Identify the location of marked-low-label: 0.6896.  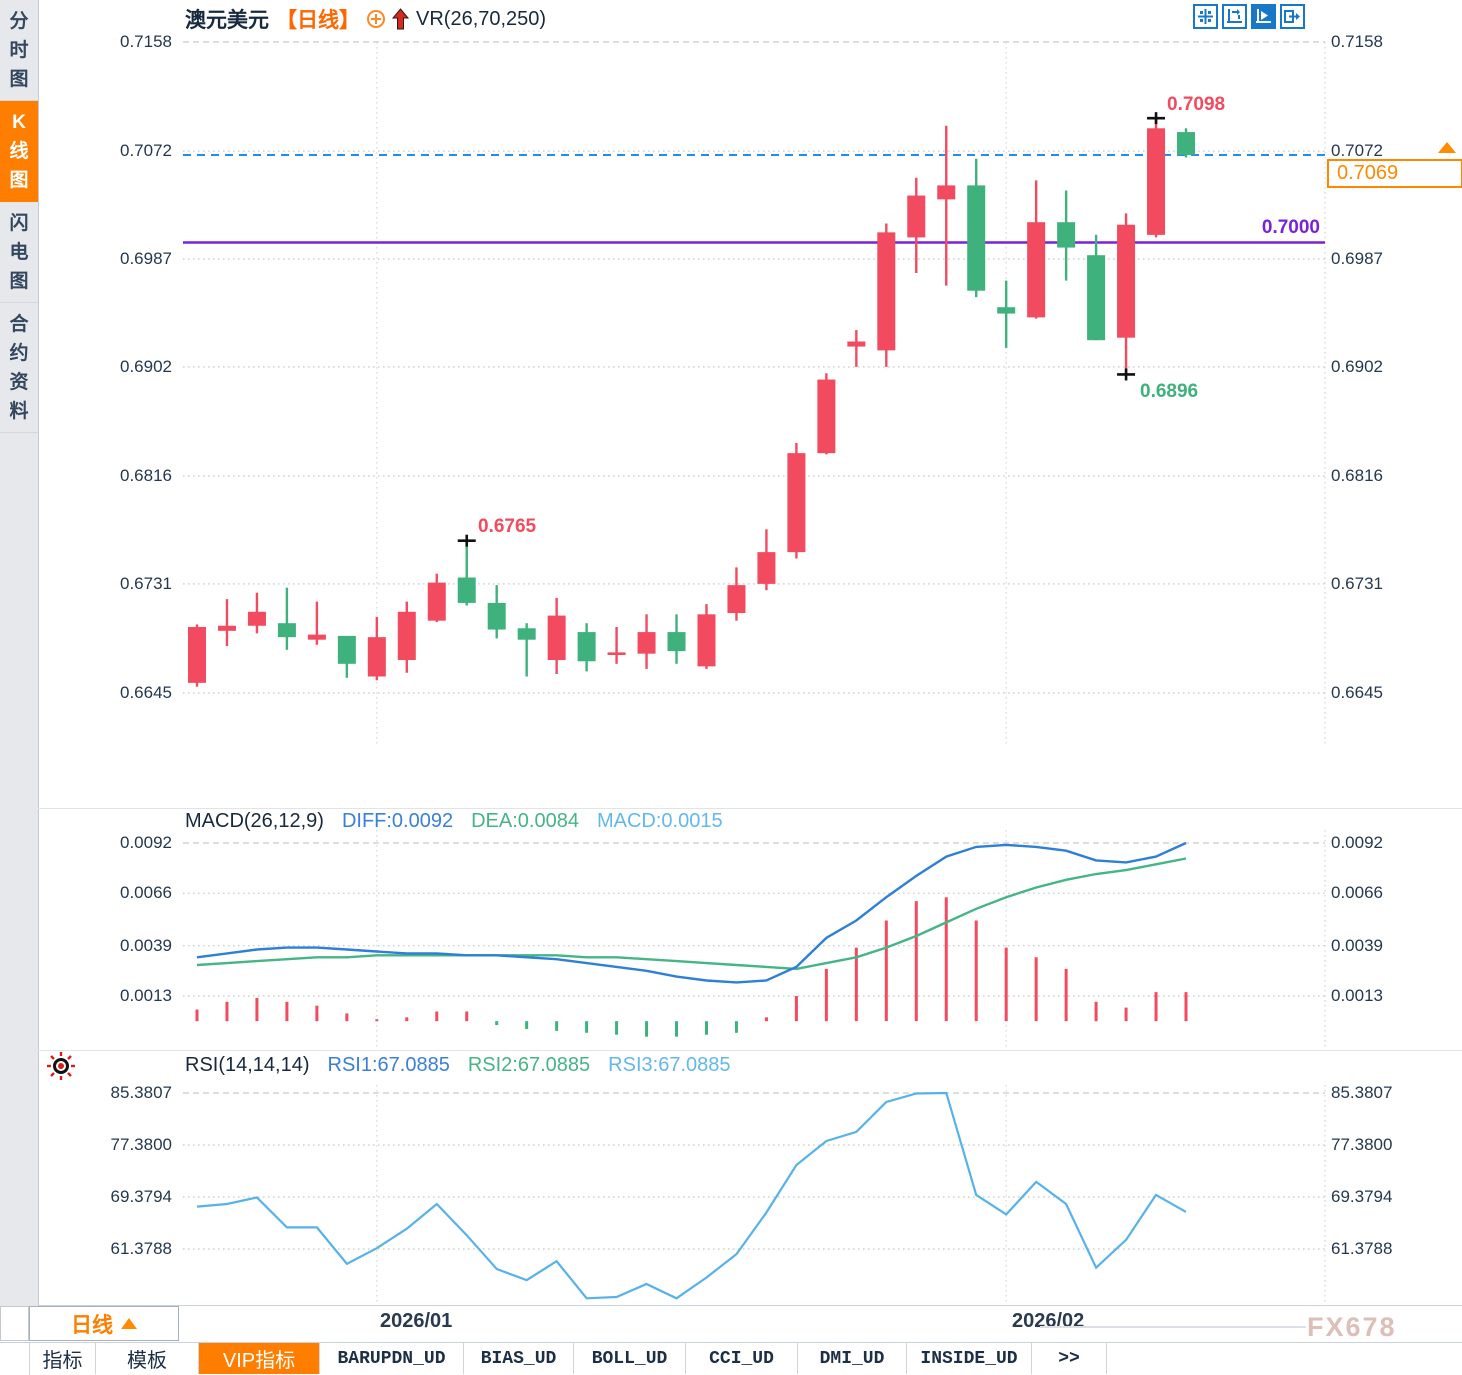
(1169, 391).